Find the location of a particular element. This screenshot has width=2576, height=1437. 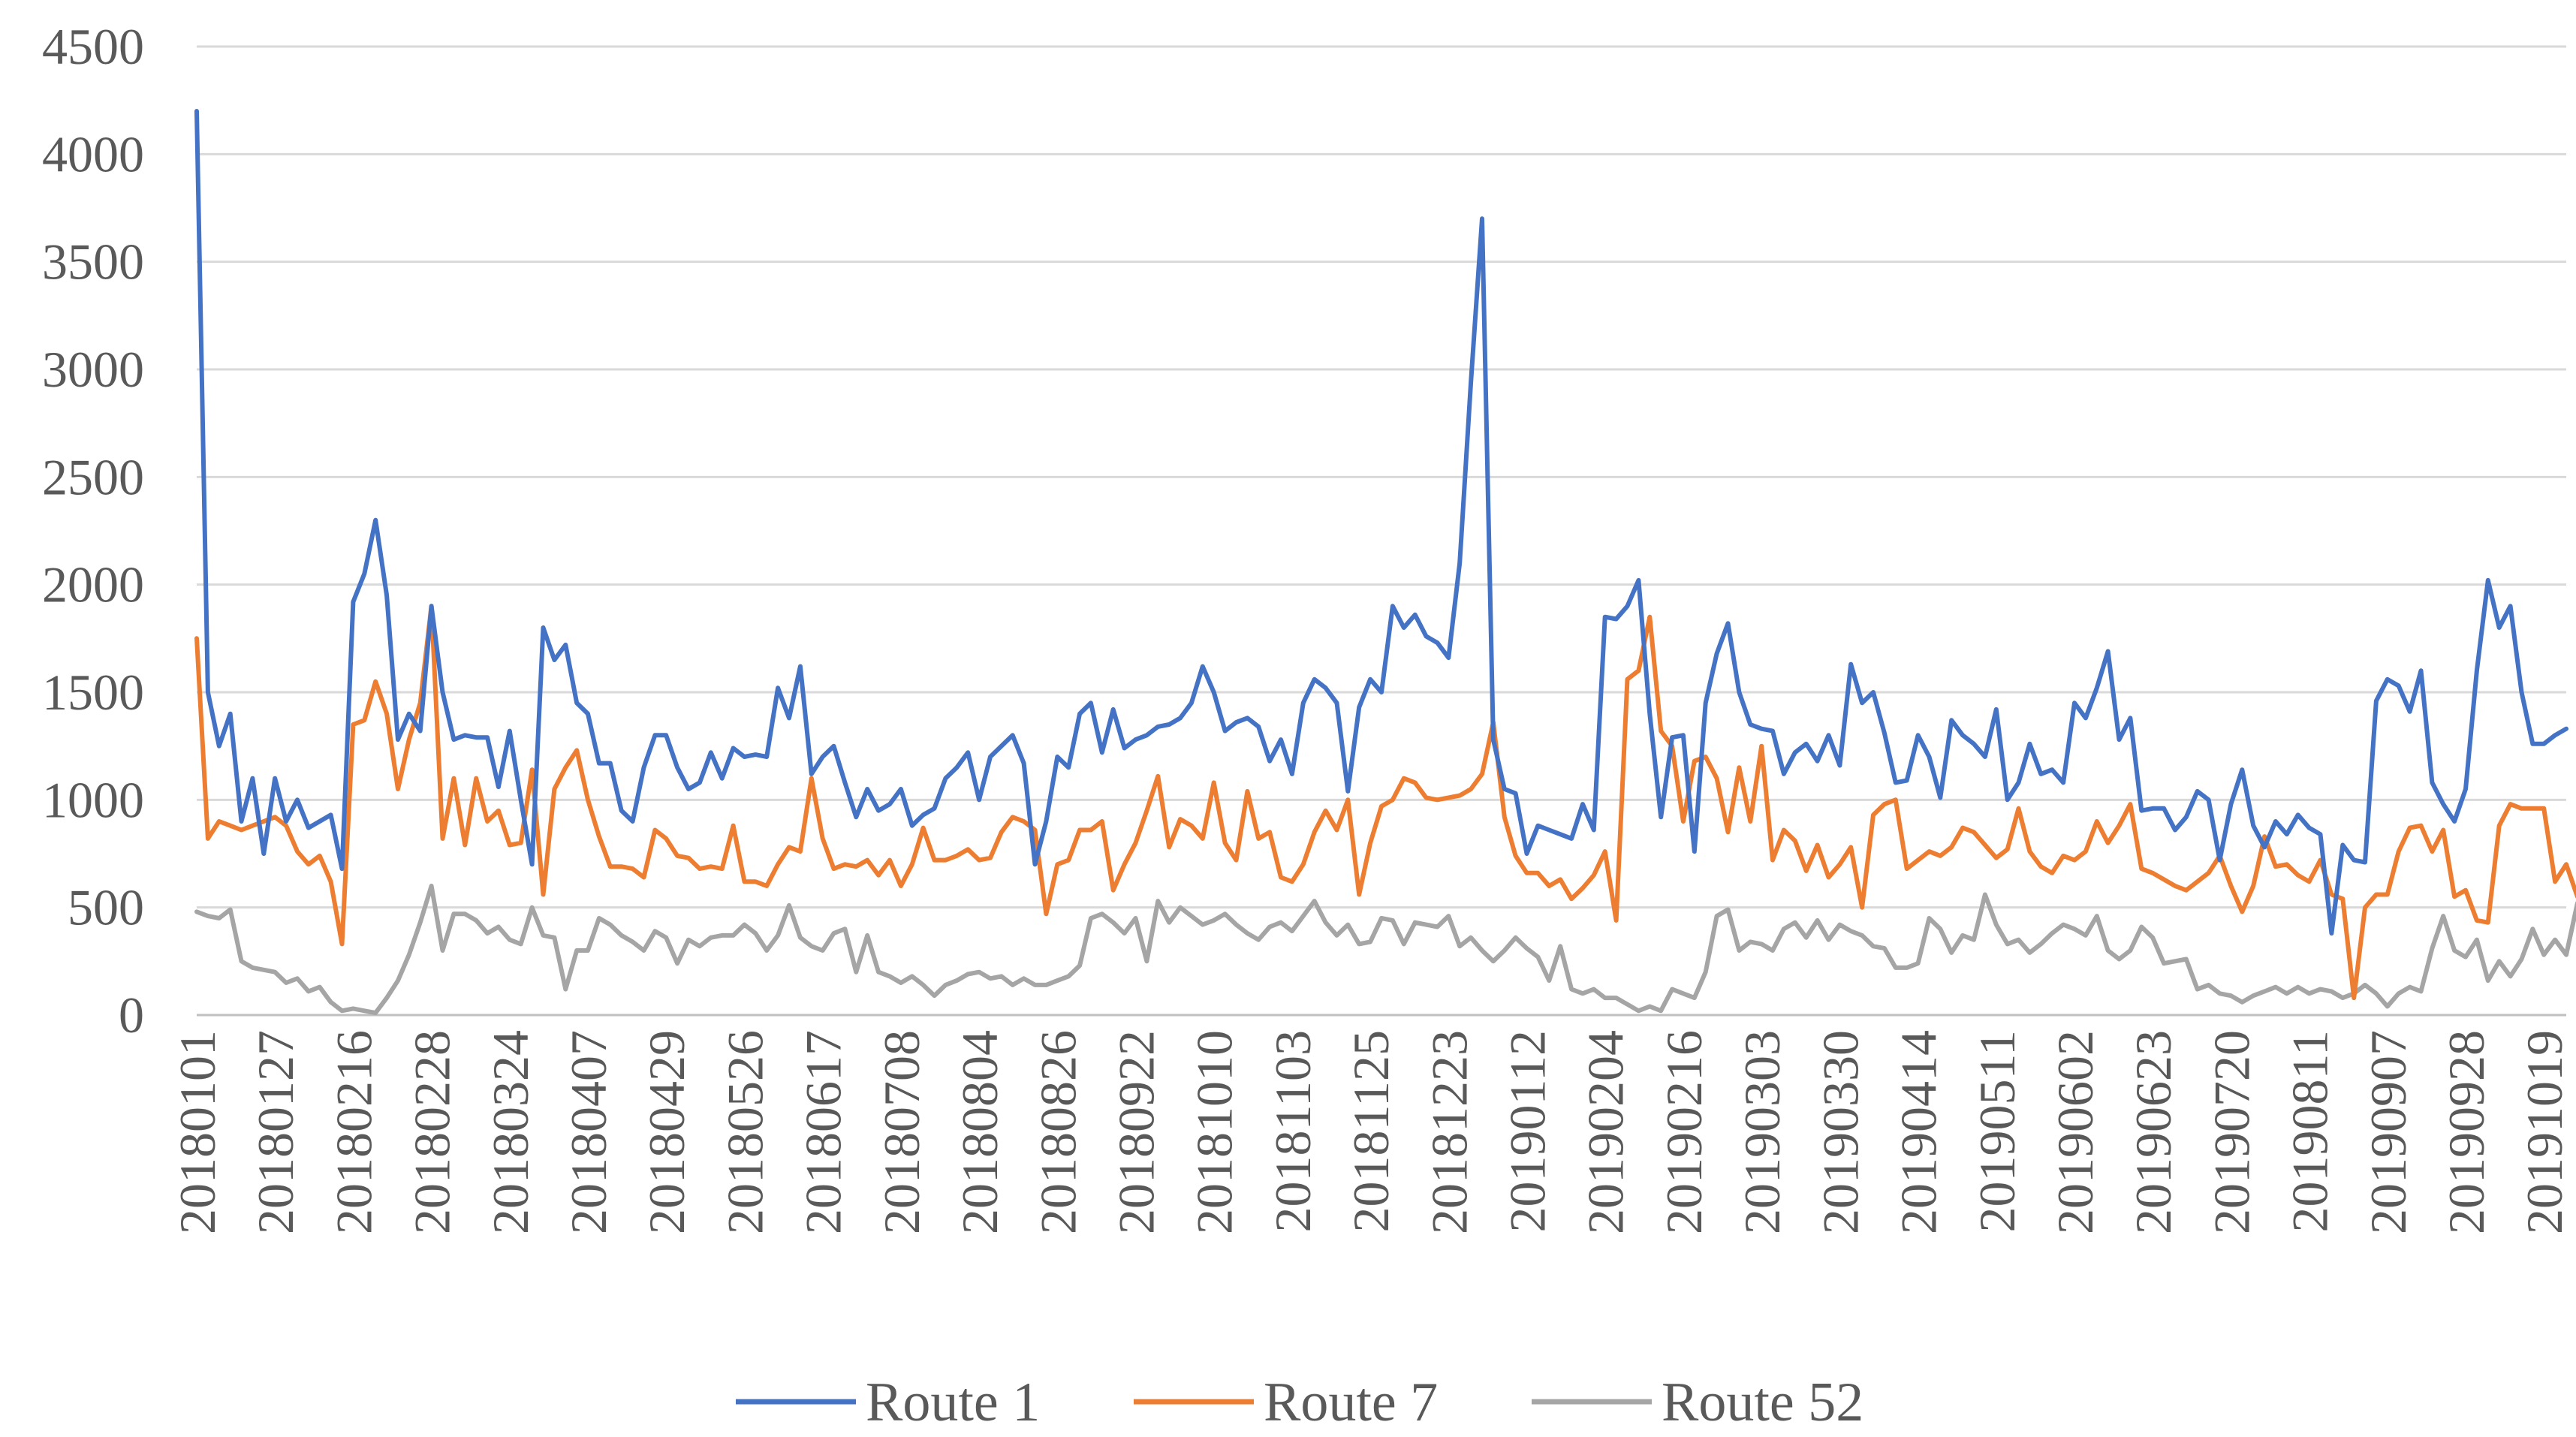

x-tick-label: 20190216 is located at coordinates (1684, 1132).